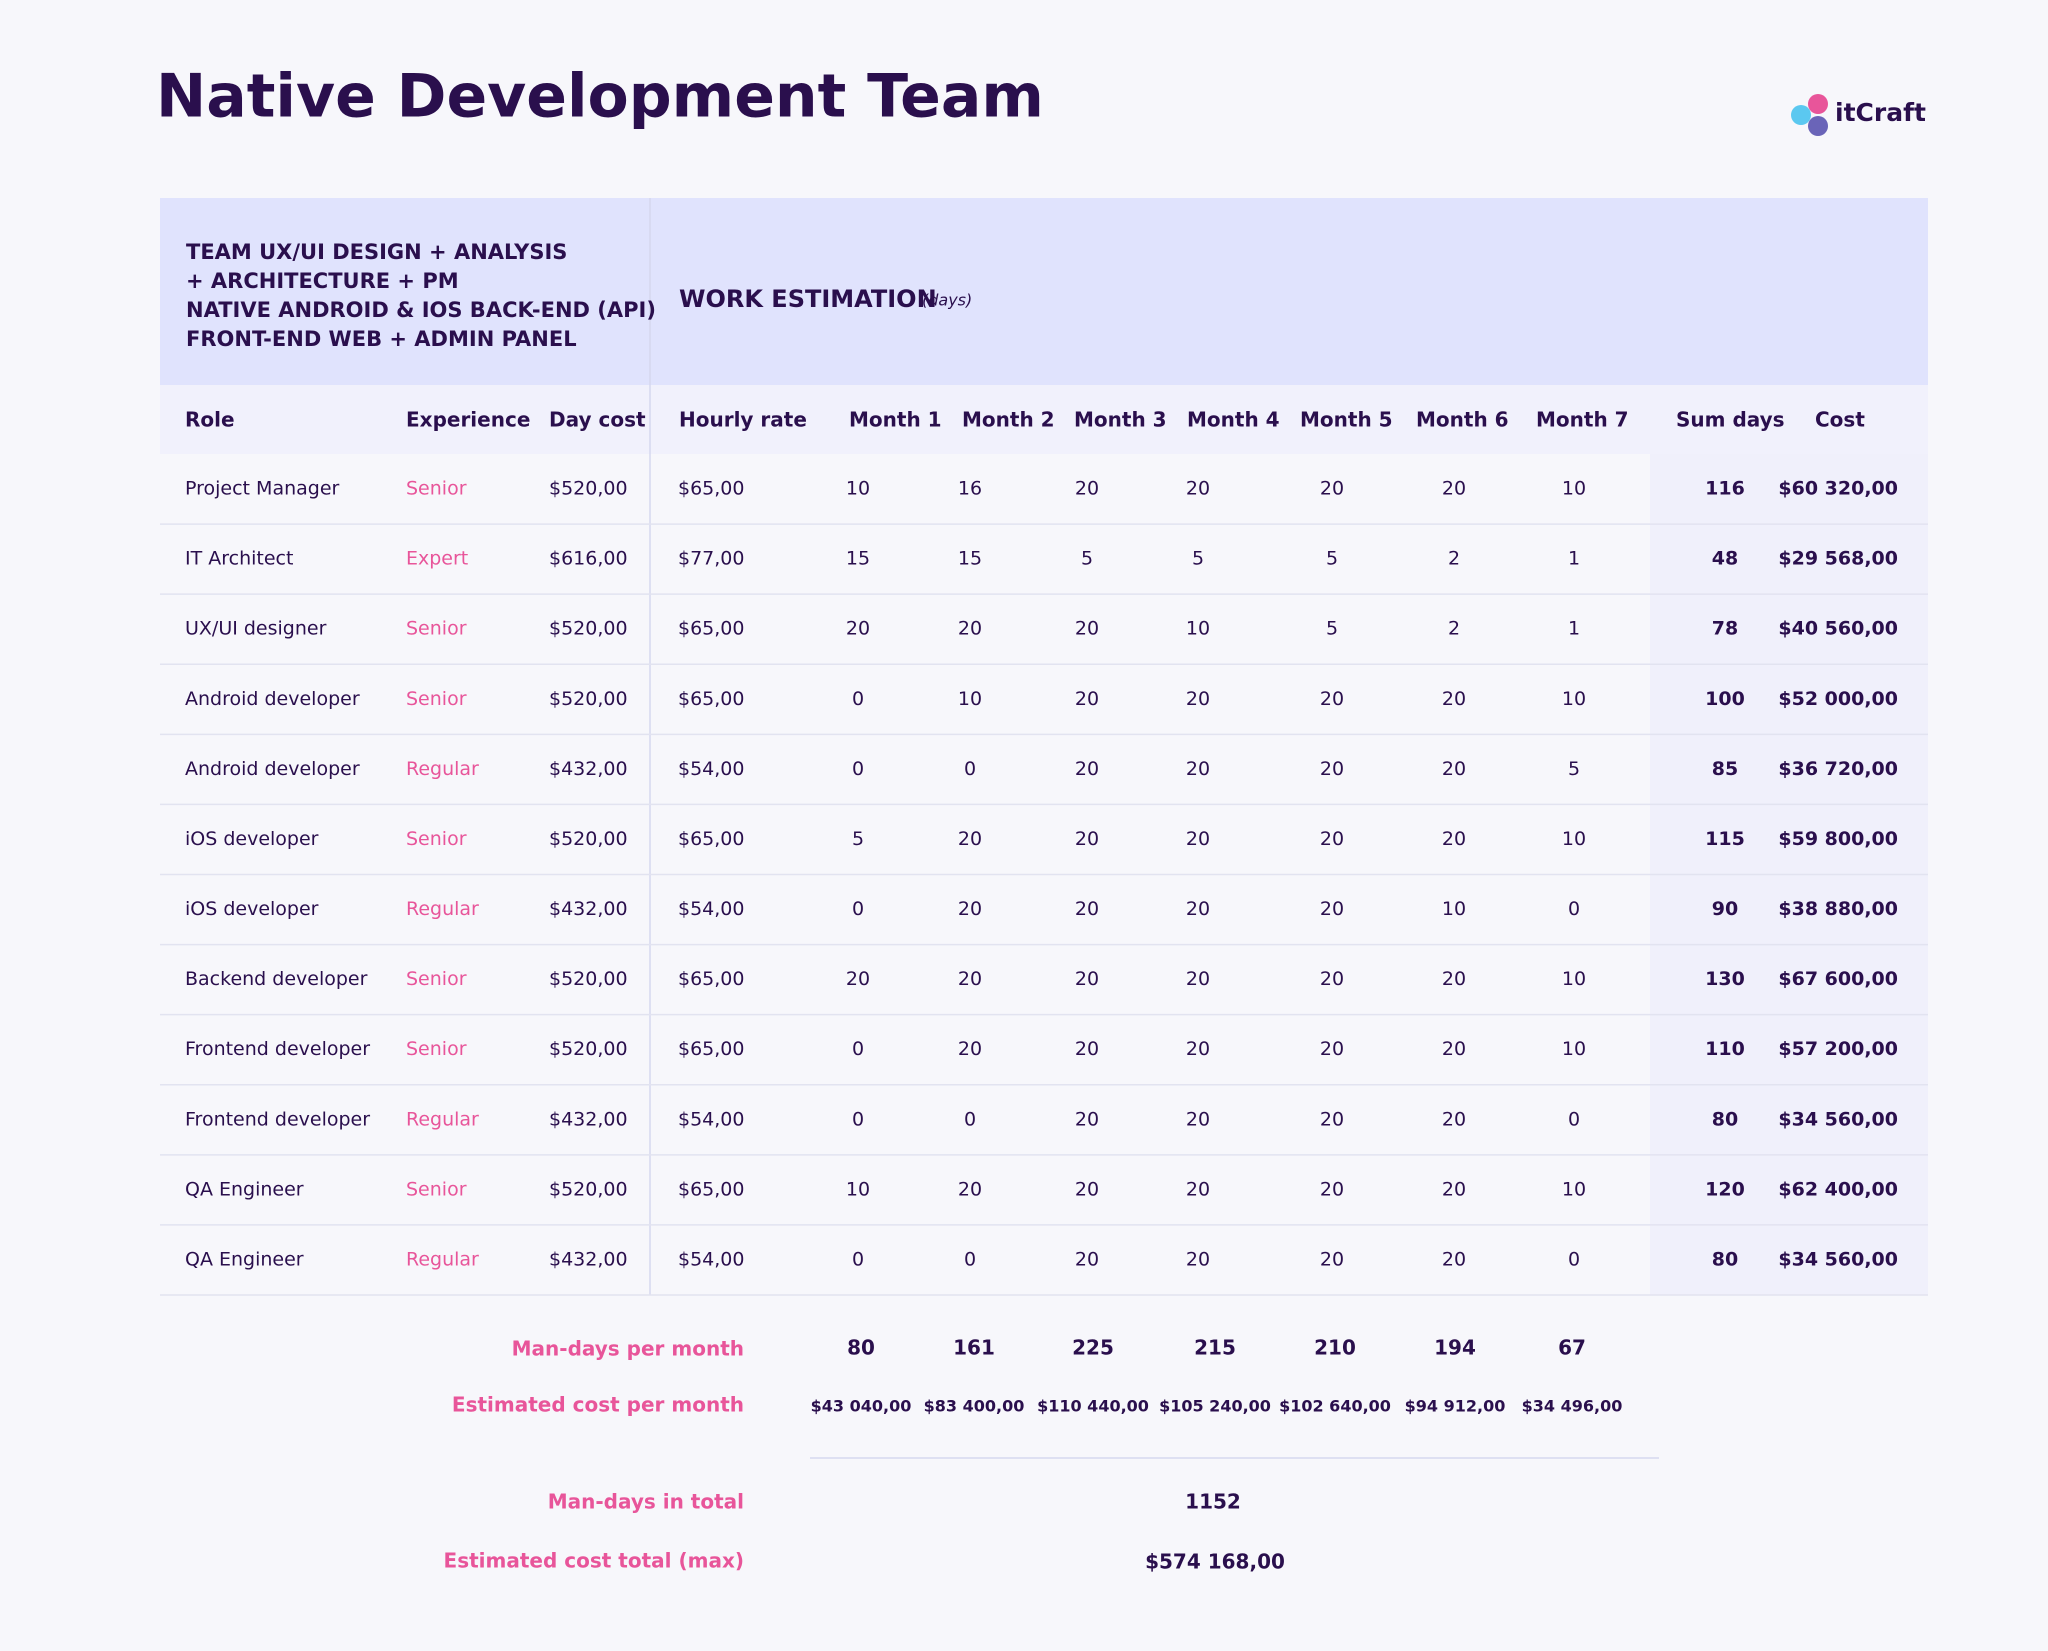  Describe the element at coordinates (1725, 489) in the screenshot. I see `table-cell: 116` at that location.